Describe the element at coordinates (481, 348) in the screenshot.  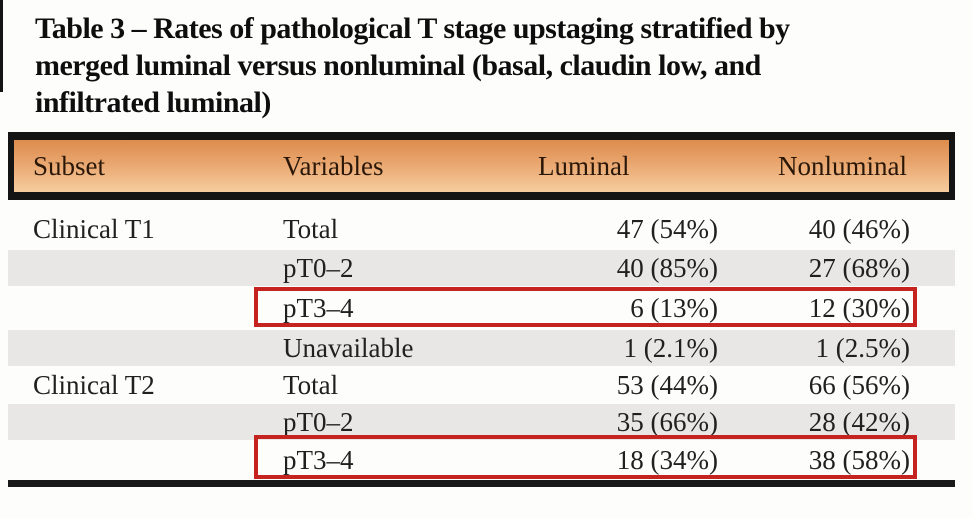
I see `table-row: Unavailable 1 (2.1%) 1 (2.5%)` at that location.